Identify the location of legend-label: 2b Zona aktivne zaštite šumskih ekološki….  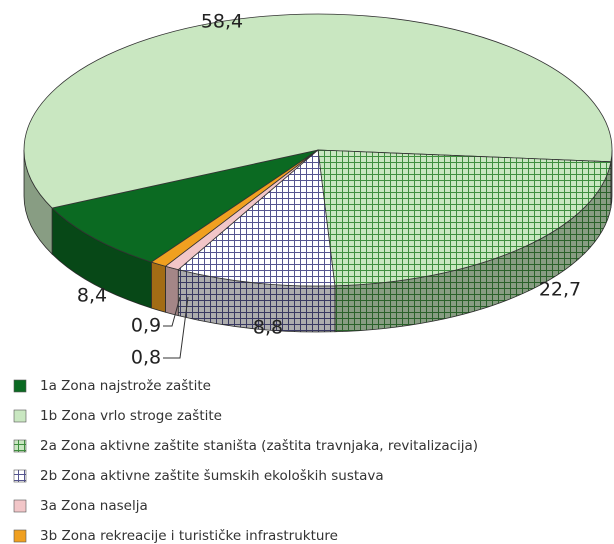
(212, 476).